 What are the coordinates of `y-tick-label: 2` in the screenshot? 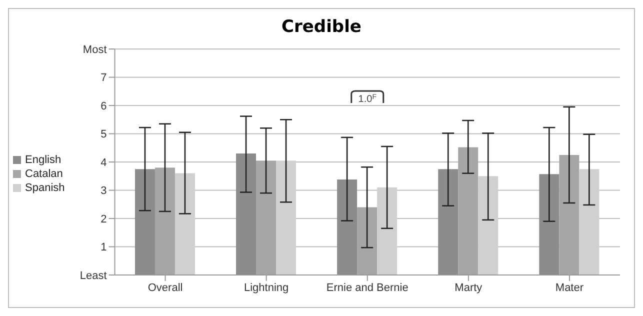 It's located at (103, 219).